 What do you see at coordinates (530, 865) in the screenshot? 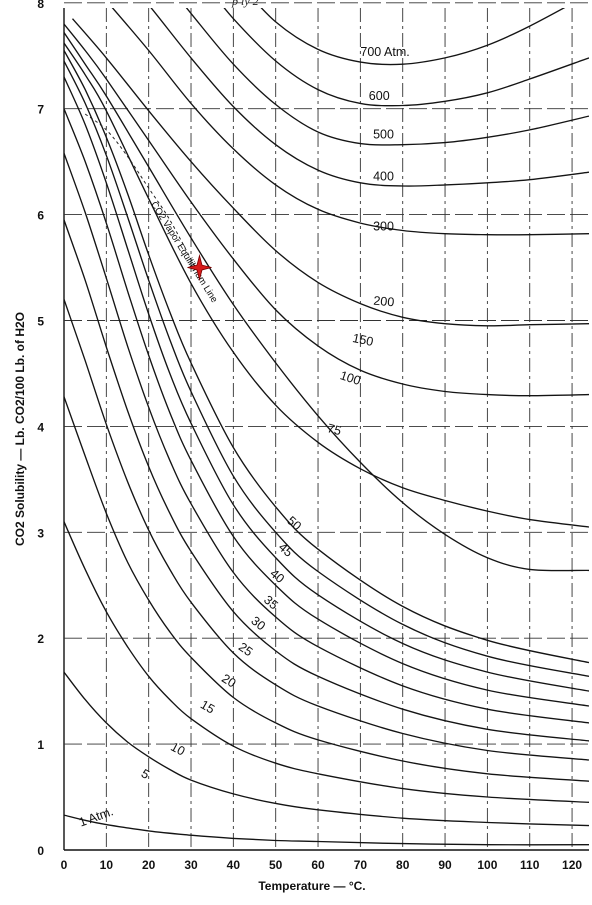
I see `x-tick-label: 110` at bounding box center [530, 865].